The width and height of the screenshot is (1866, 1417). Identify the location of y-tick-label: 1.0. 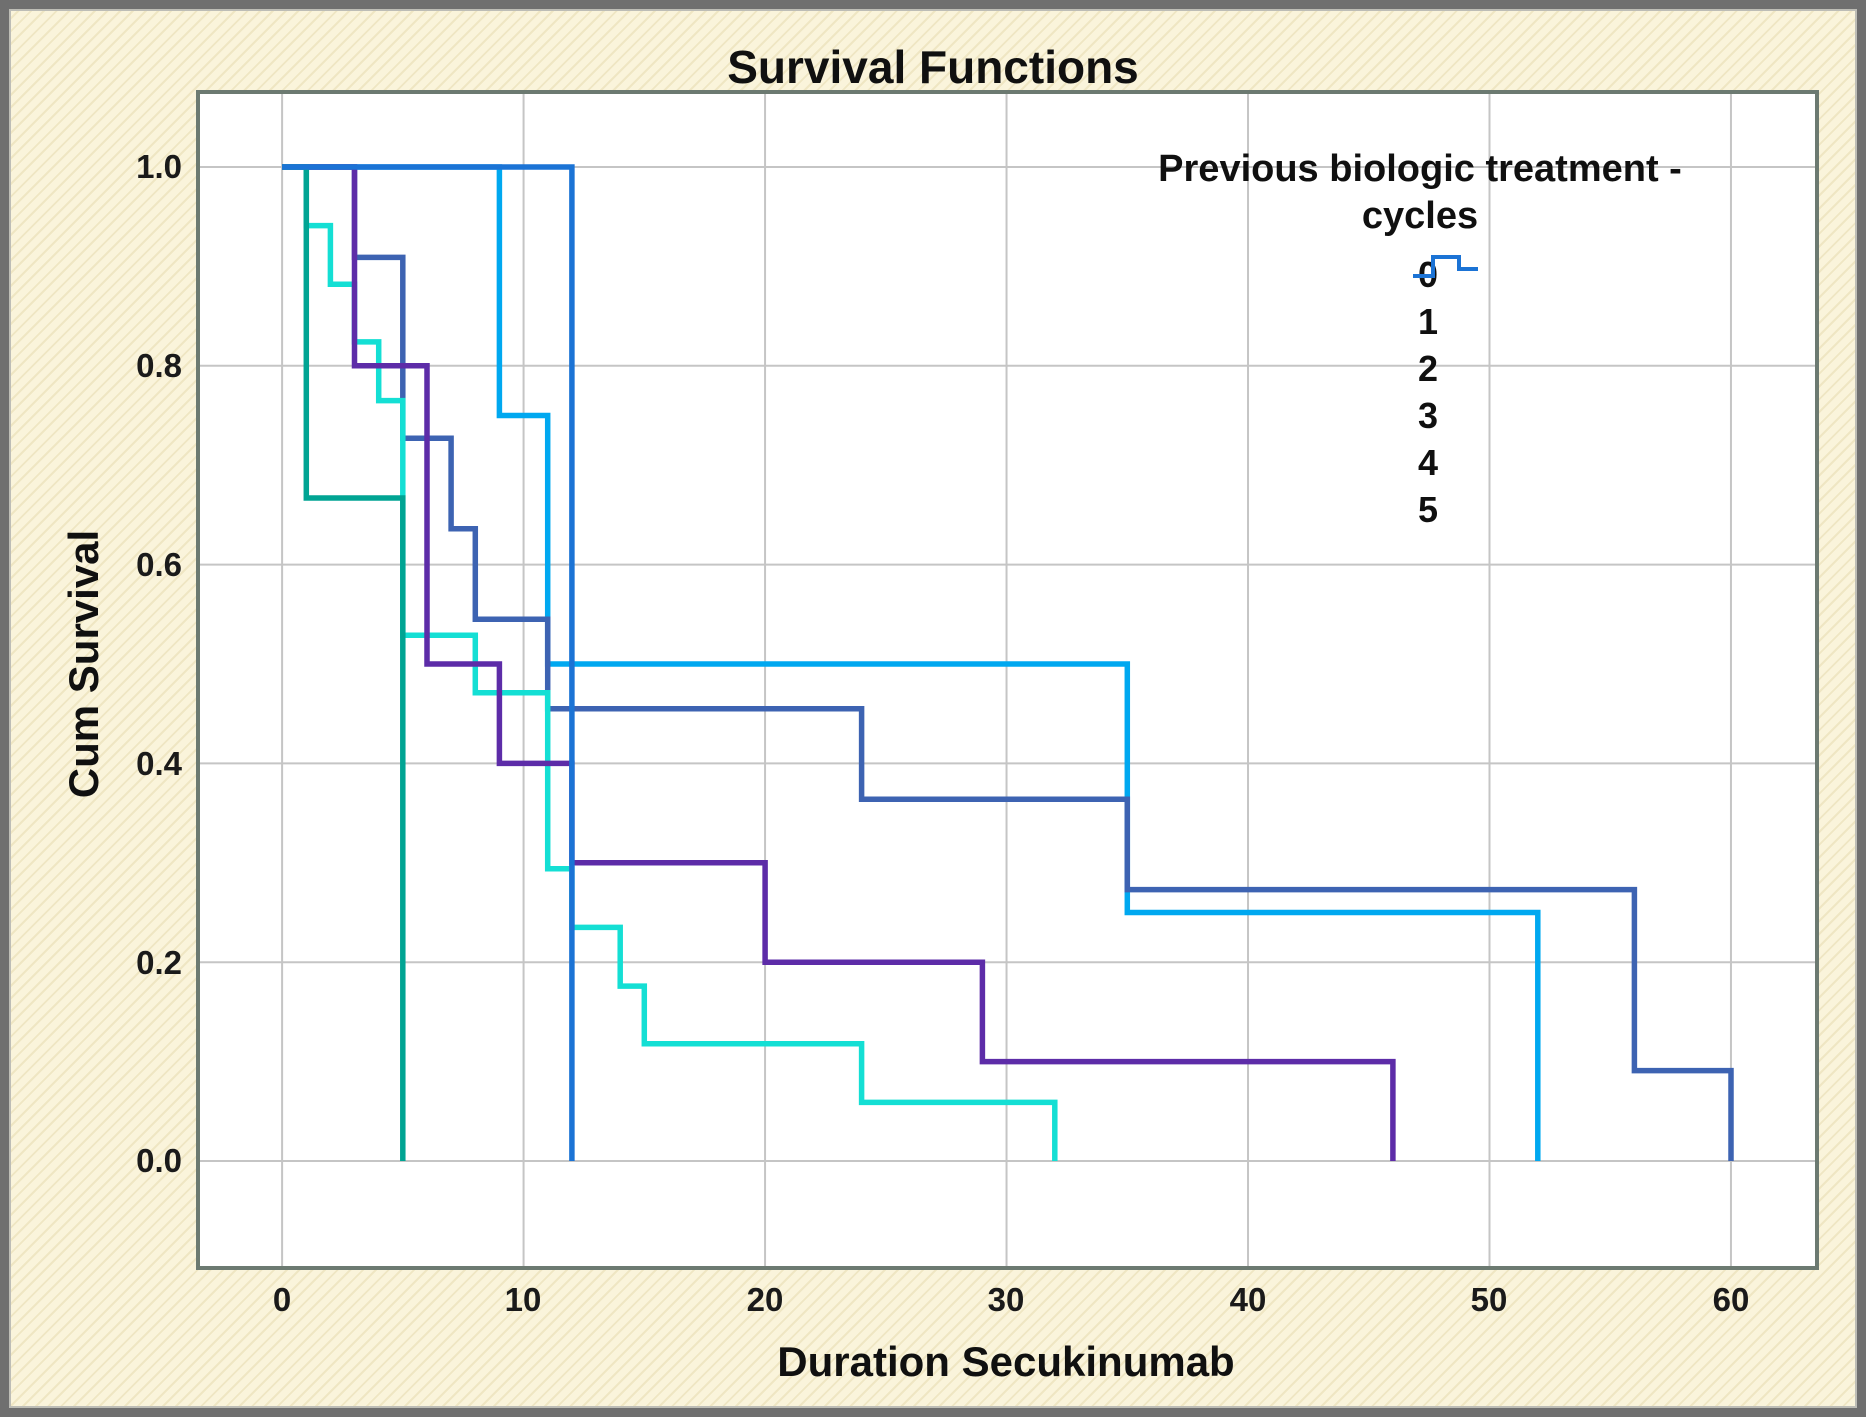
(159, 166).